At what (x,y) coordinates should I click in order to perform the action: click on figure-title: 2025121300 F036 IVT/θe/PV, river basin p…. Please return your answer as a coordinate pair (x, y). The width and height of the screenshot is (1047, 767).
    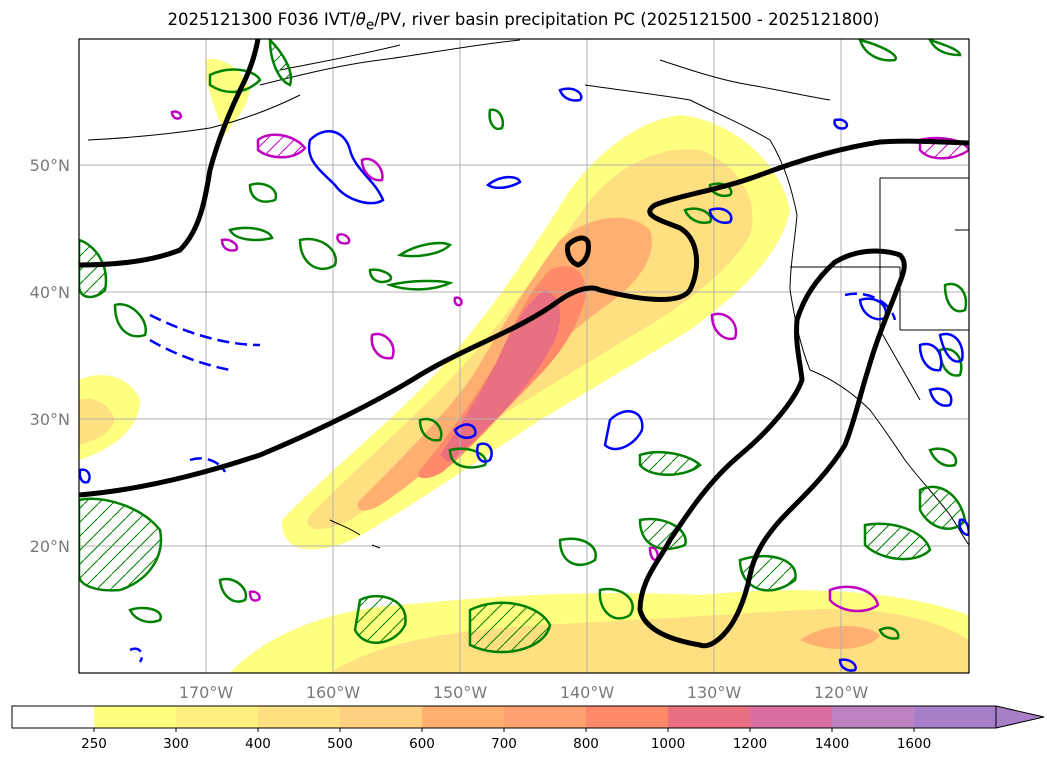
    Looking at the image, I should click on (523, 22).